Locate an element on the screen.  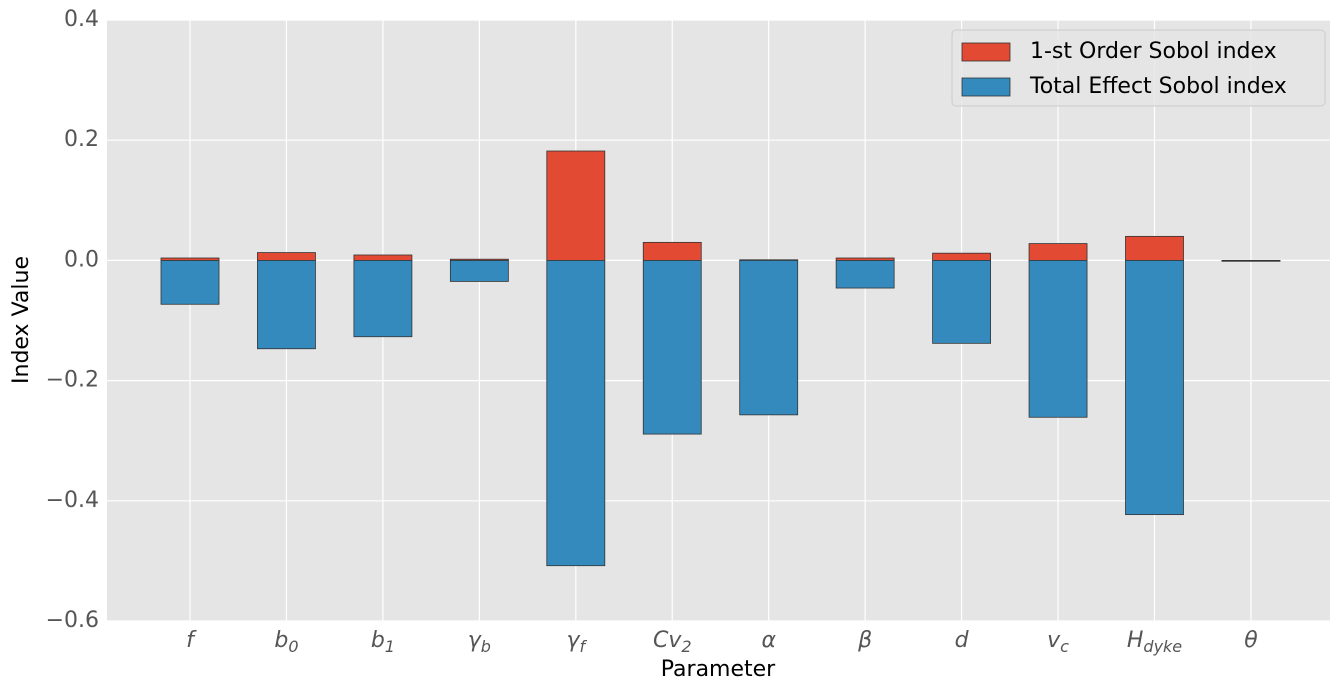
x-tick-label: γf is located at coordinates (576, 642).